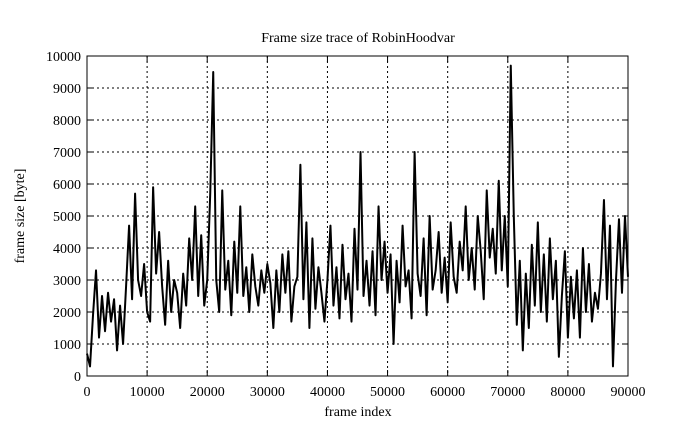 The height and width of the screenshot is (434, 695). Describe the element at coordinates (67, 153) in the screenshot. I see `y-tick-label: 7000` at that location.